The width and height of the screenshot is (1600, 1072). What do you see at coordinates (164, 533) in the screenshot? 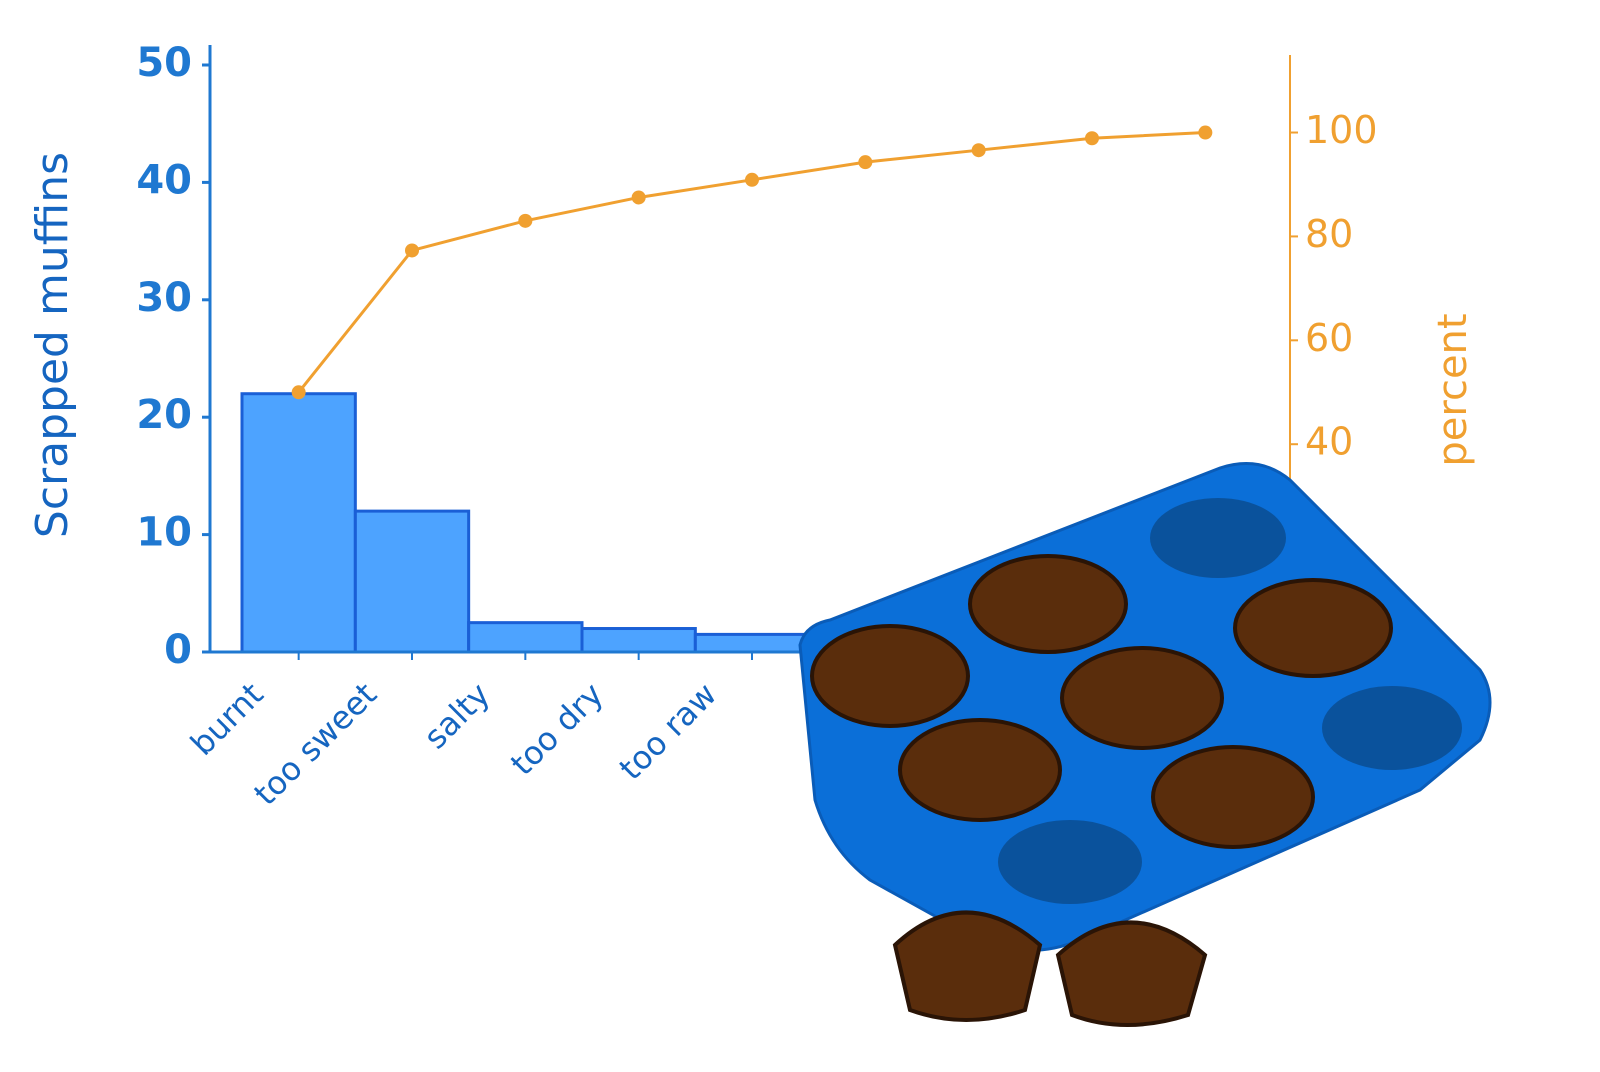
I see `y-tick-label: 10` at bounding box center [164, 533].